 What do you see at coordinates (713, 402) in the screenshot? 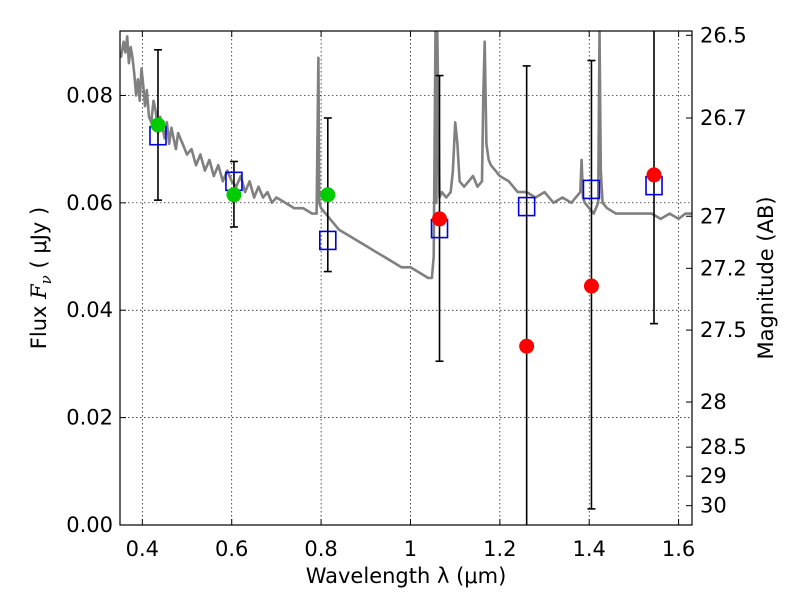
I see `y2-tick-label: 28` at bounding box center [713, 402].